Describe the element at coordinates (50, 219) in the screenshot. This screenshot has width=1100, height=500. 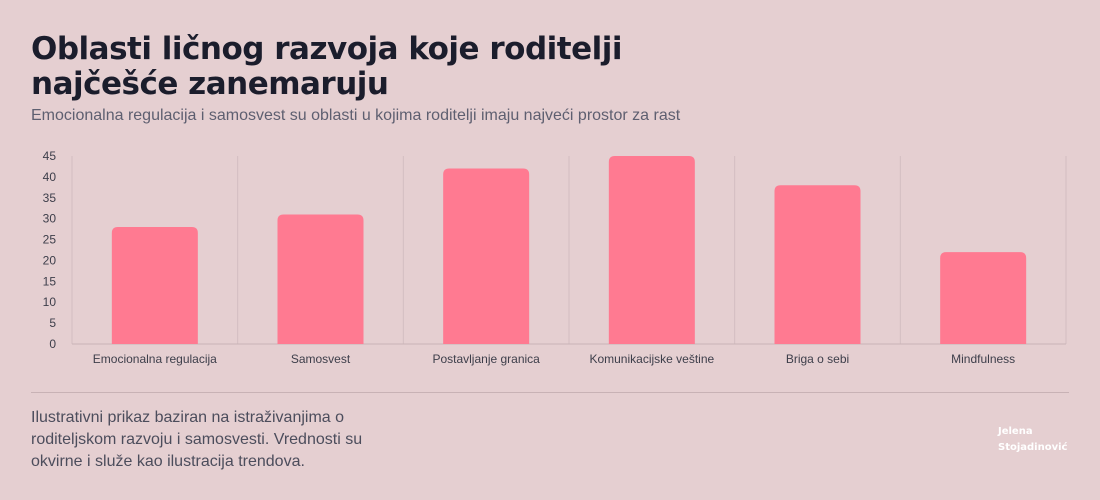
I see `y-tick-label: 30` at that location.